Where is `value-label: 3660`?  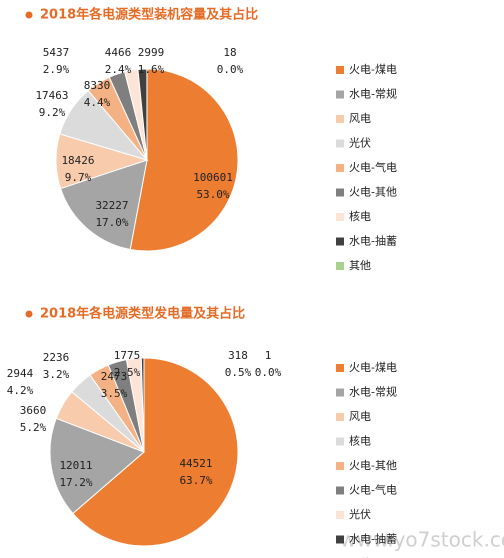 value-label: 3660 is located at coordinates (33, 410).